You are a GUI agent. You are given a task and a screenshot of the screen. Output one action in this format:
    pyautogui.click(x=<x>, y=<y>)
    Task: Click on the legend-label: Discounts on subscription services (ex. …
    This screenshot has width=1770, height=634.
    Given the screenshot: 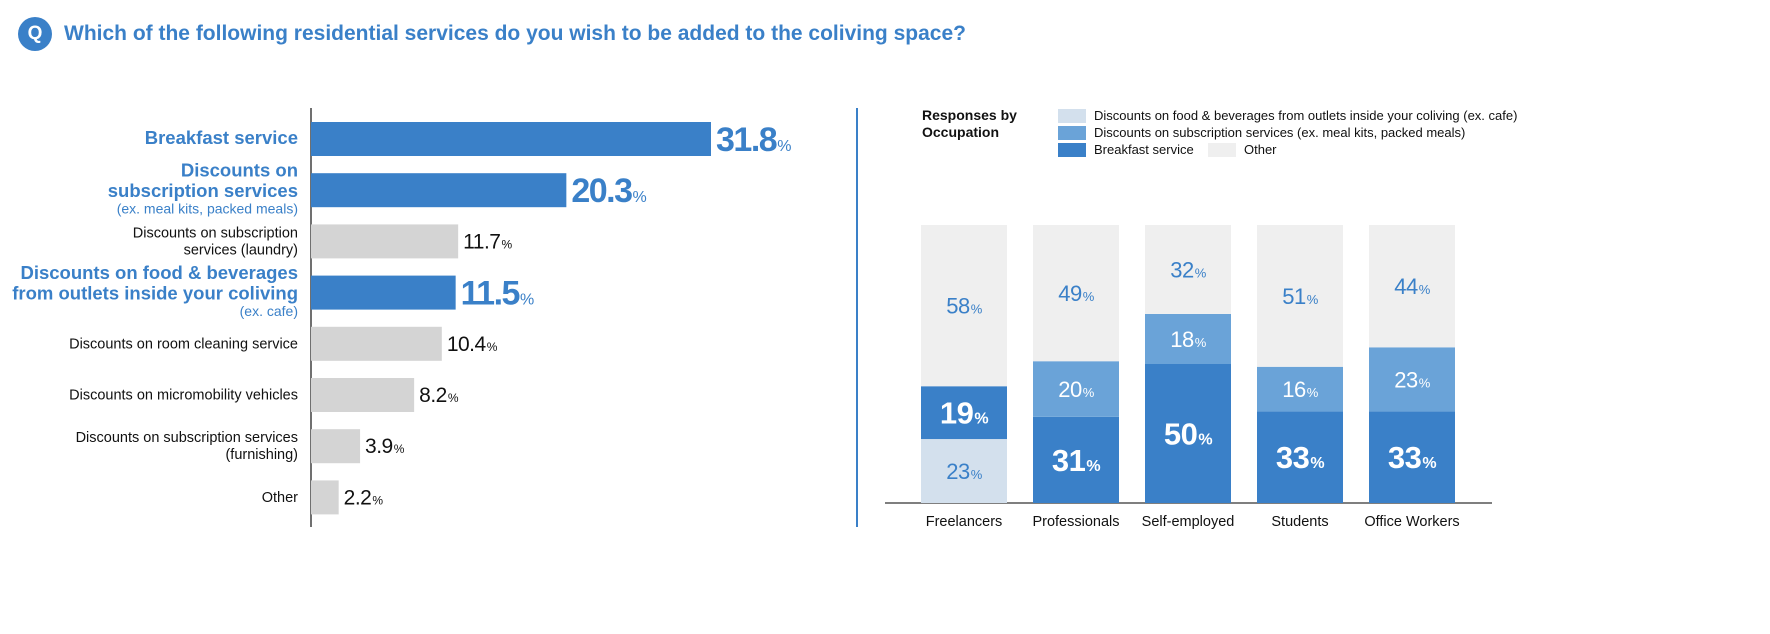 What is the action you would take?
    pyautogui.click(x=1280, y=132)
    